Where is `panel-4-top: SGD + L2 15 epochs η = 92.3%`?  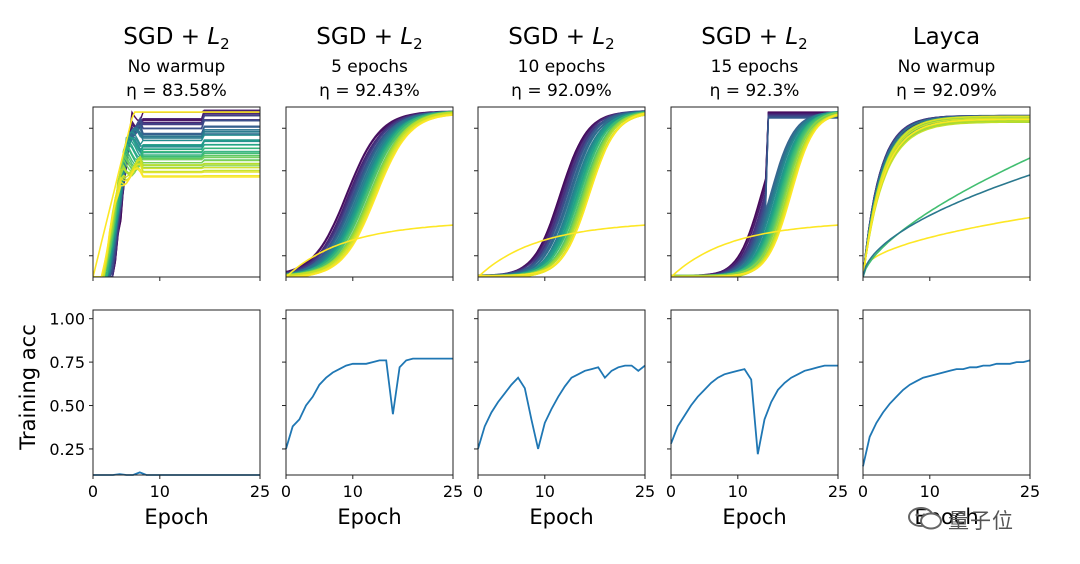 panel-4-top: SGD + L2 15 epochs η = 92.3% is located at coordinates (753, 152).